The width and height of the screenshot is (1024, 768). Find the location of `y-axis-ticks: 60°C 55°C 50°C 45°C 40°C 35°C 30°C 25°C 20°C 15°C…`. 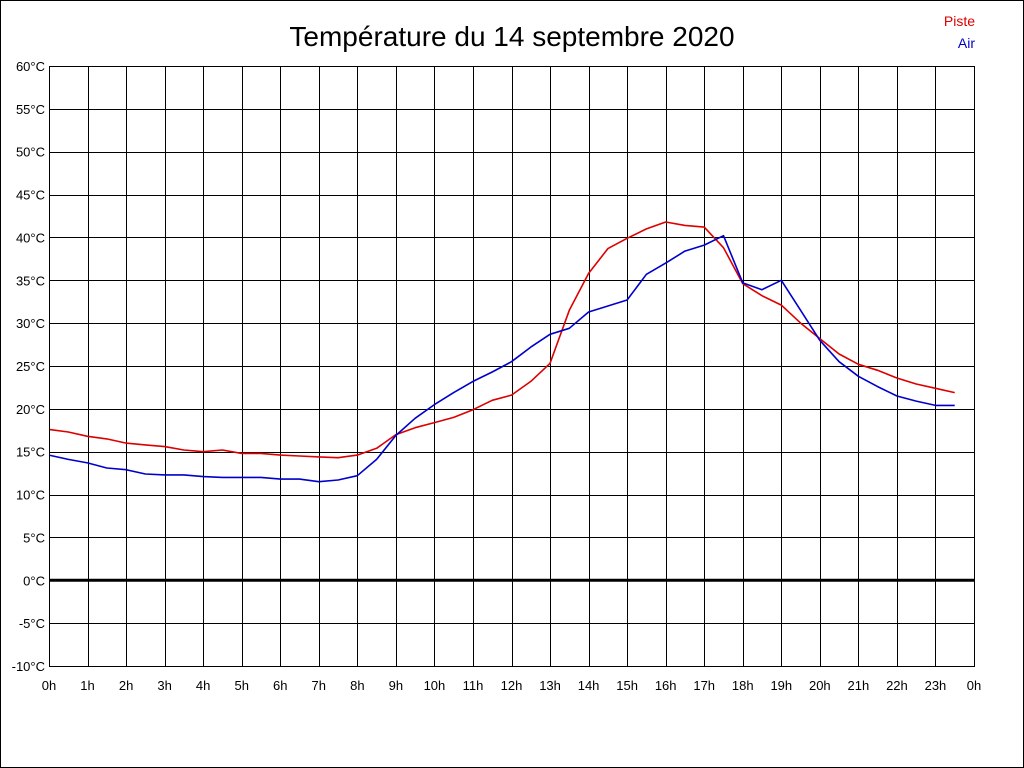

y-axis-ticks: 60°C 55°C 50°C 45°C 40°C 35°C 30°C 25°C 20°C 15°C… is located at coordinates (28, 366).